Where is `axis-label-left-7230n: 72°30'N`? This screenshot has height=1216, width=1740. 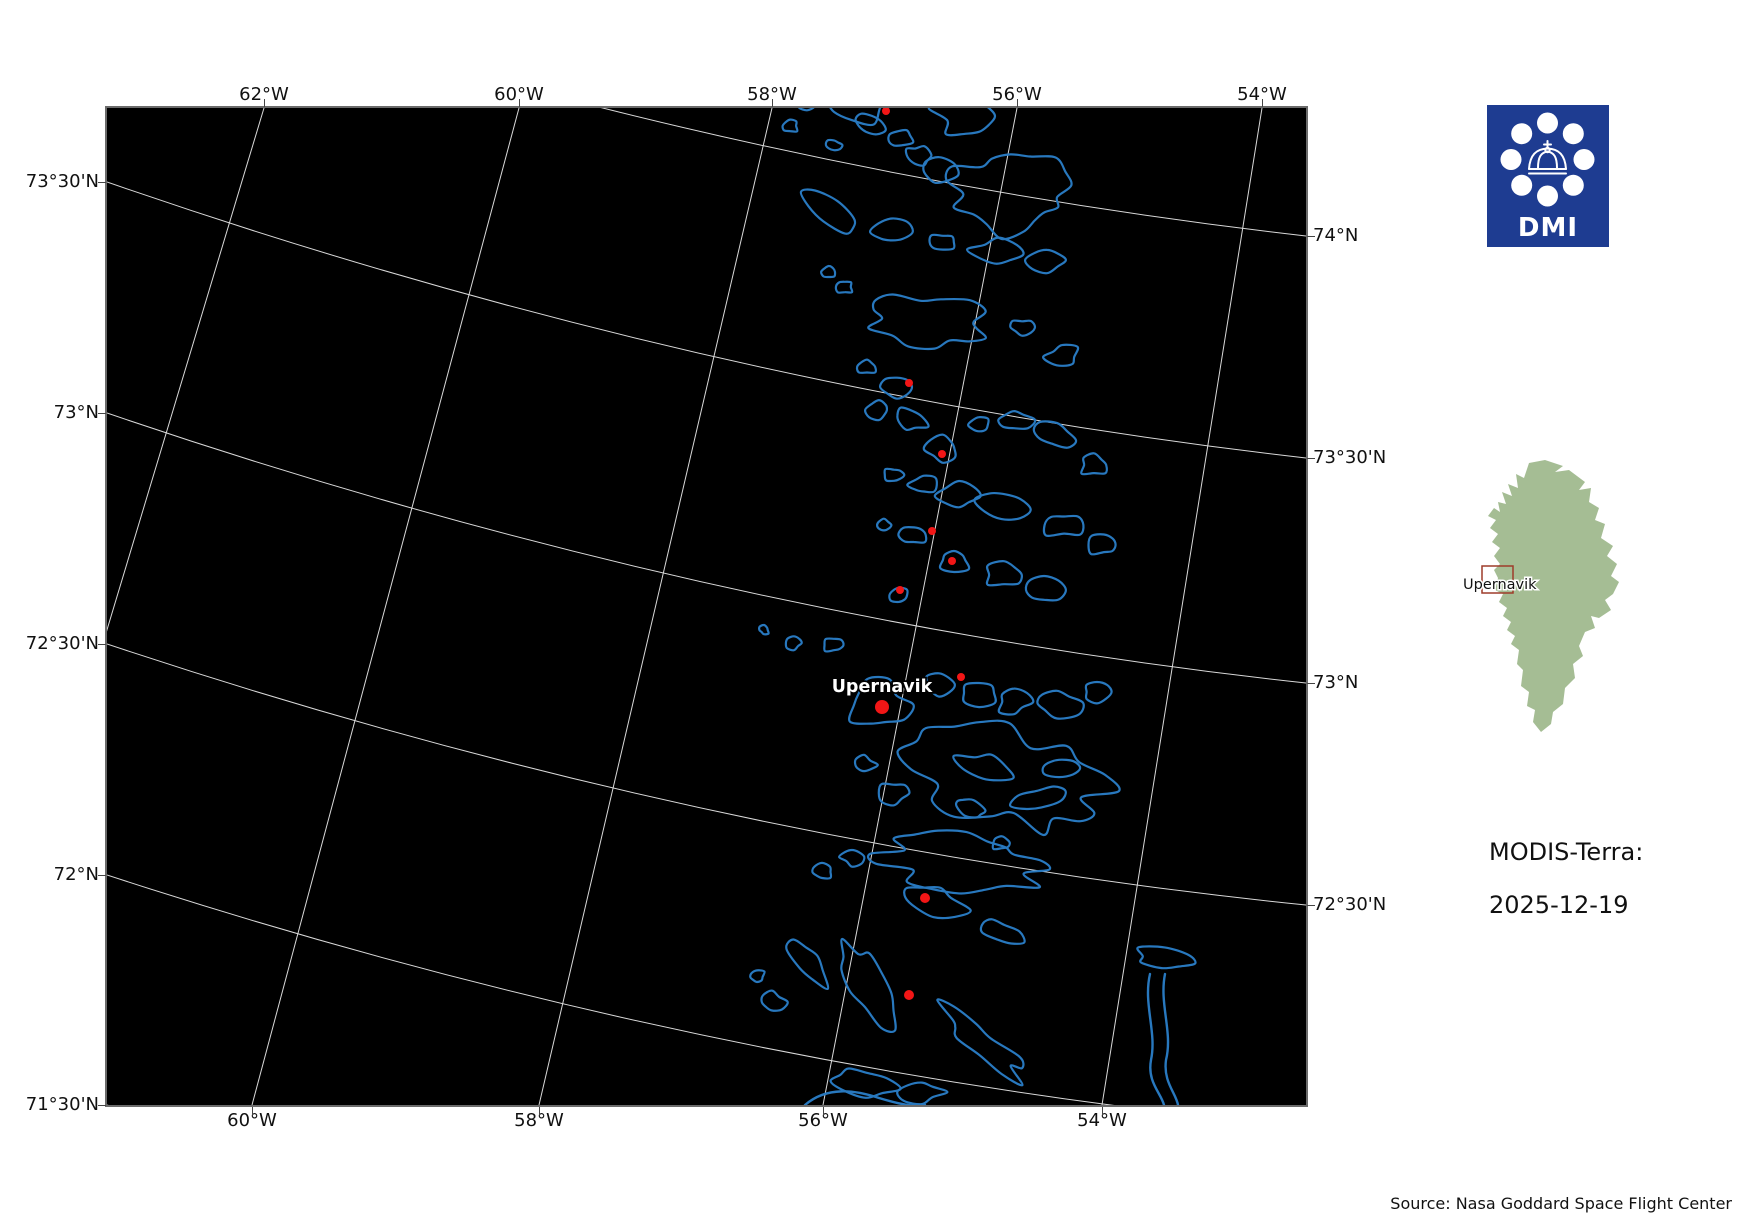 axis-label-left-7230n: 72°30'N is located at coordinates (62, 643).